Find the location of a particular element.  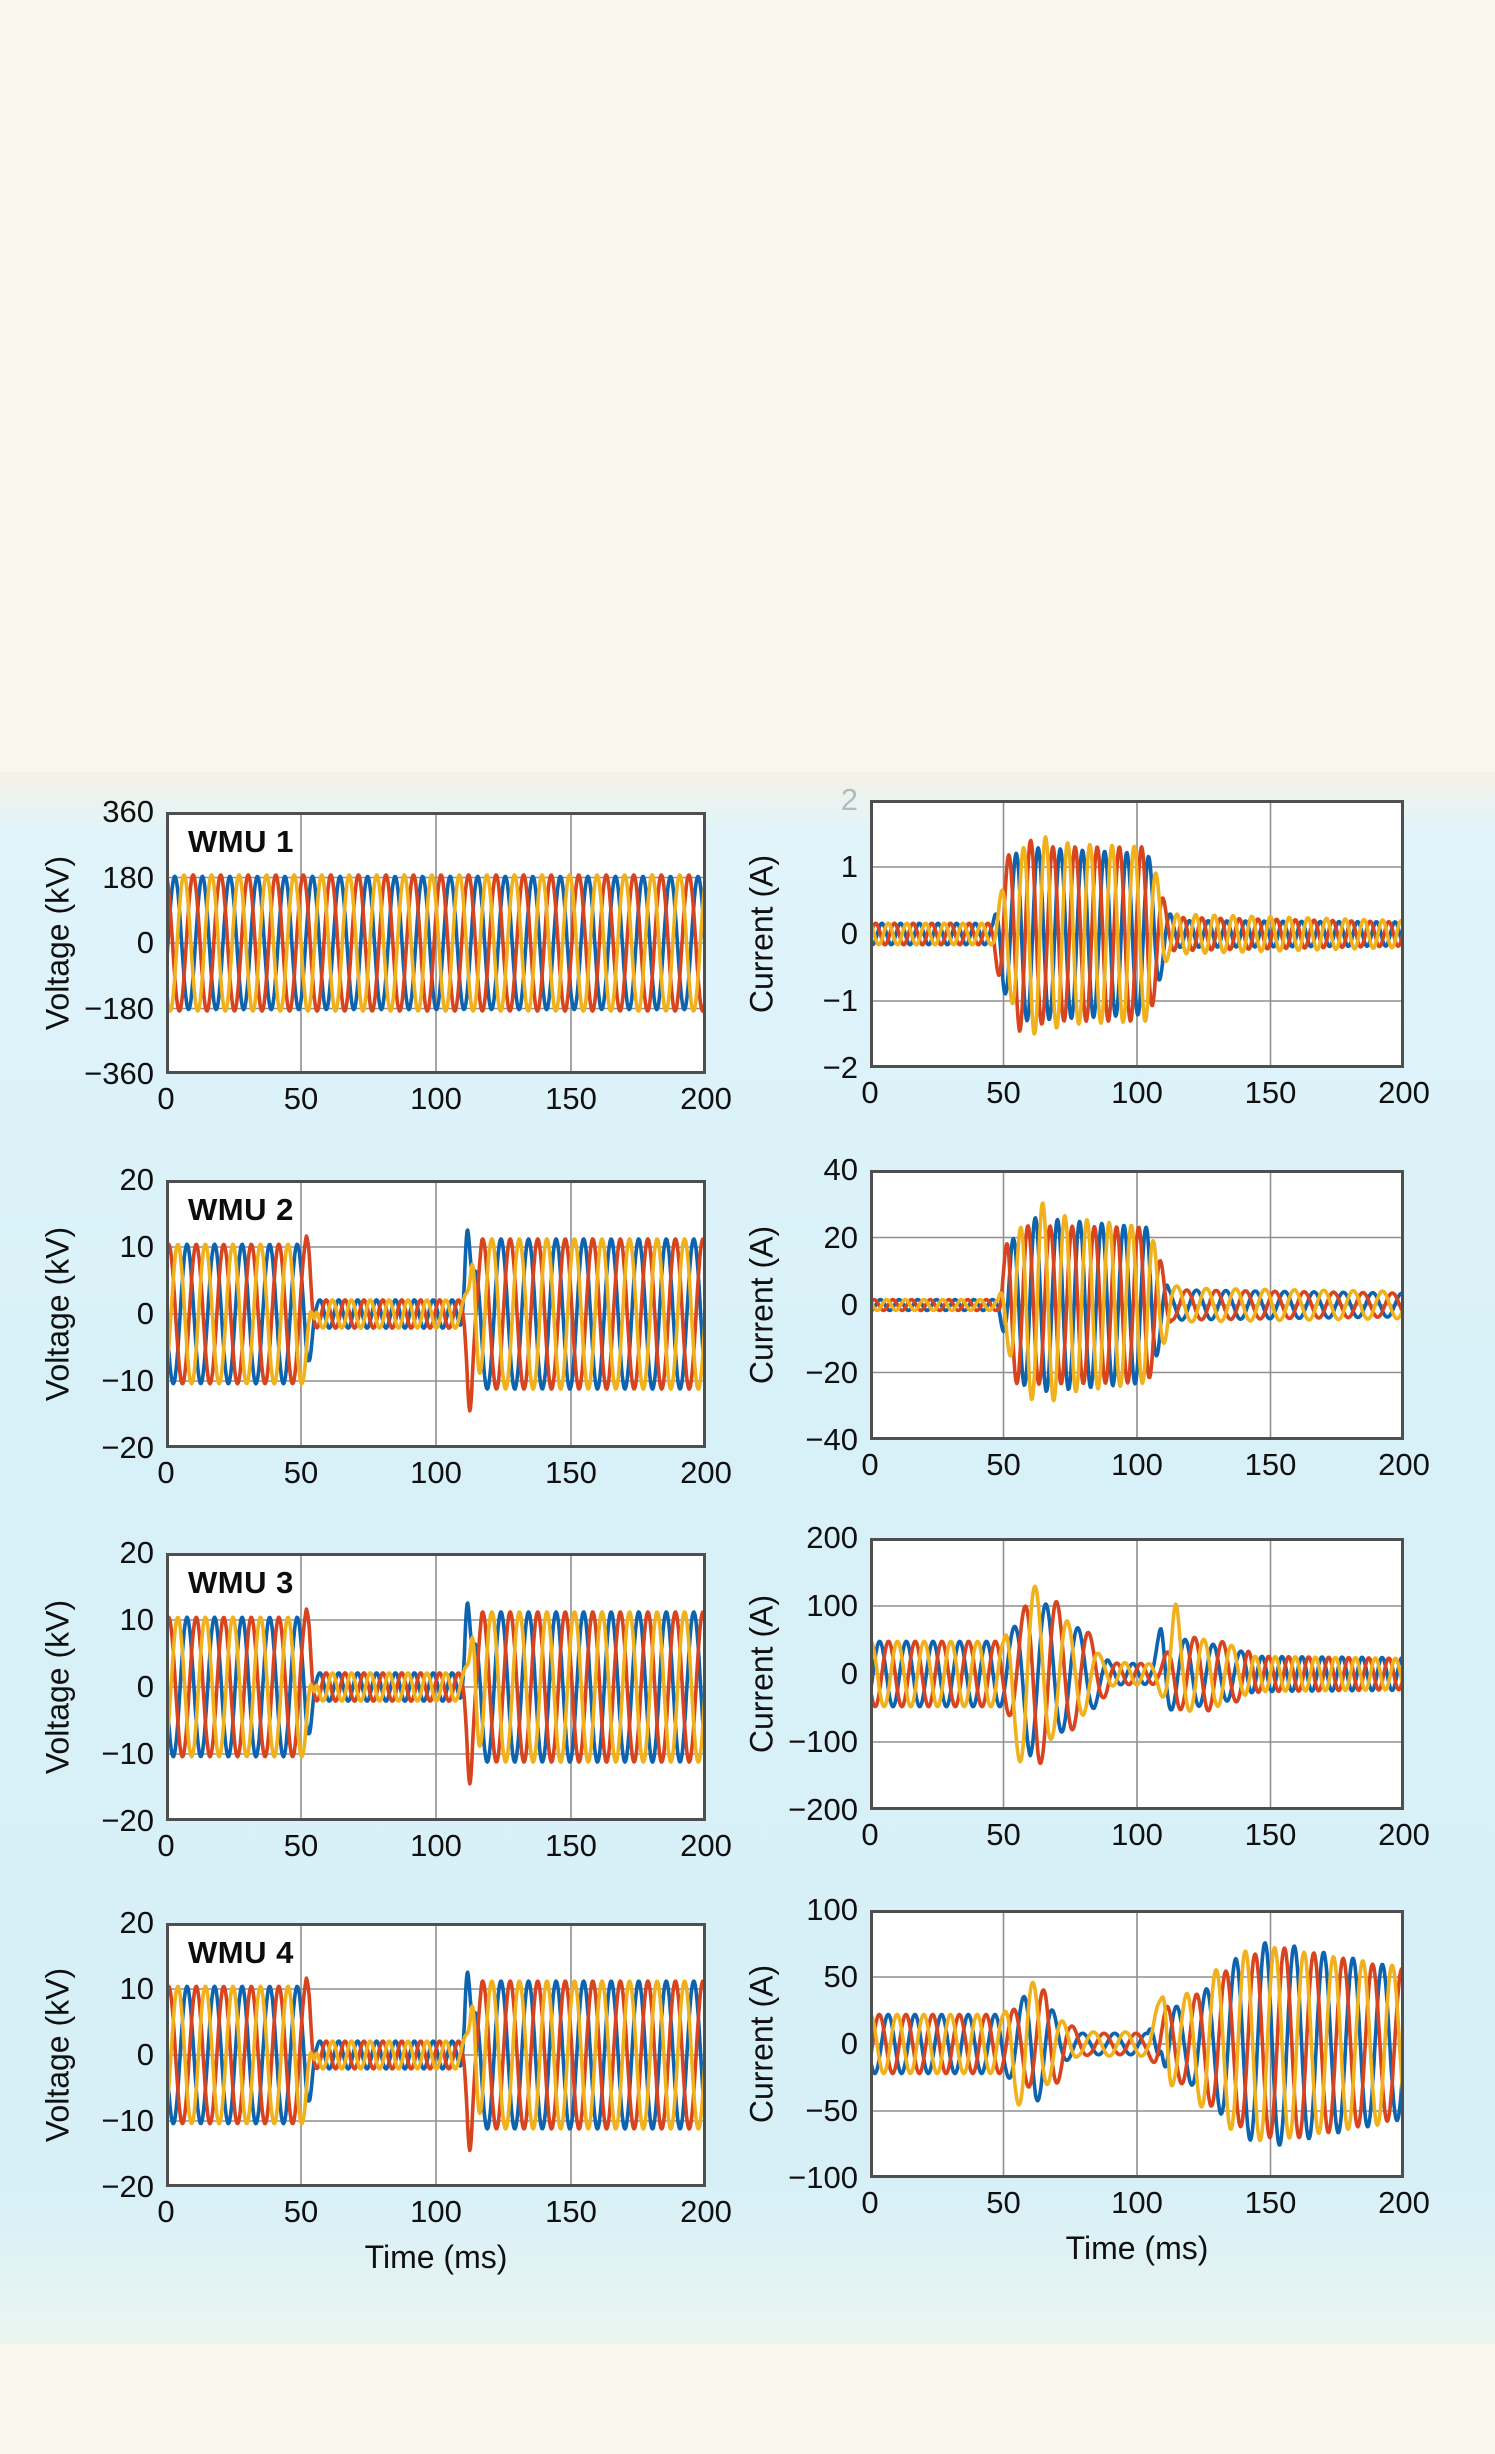

phase-a-blue-waveform is located at coordinates (436, 943).